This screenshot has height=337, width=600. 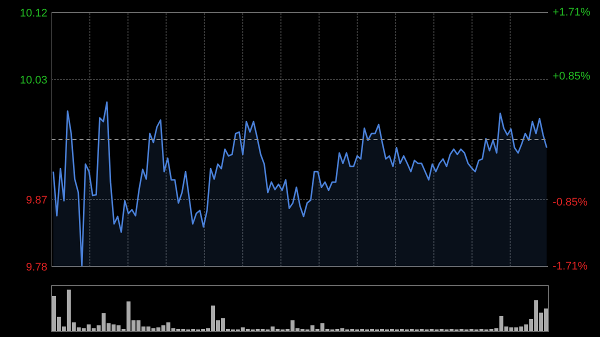 What do you see at coordinates (570, 202) in the screenshot?
I see `y2-tick-label: -0.85%` at bounding box center [570, 202].